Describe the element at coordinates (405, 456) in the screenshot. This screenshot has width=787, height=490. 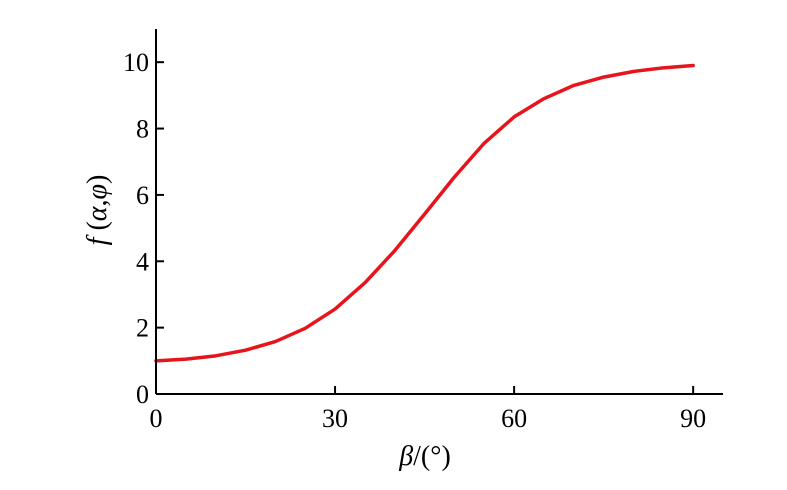
I see `x-axis-title-symbol: β` at that location.